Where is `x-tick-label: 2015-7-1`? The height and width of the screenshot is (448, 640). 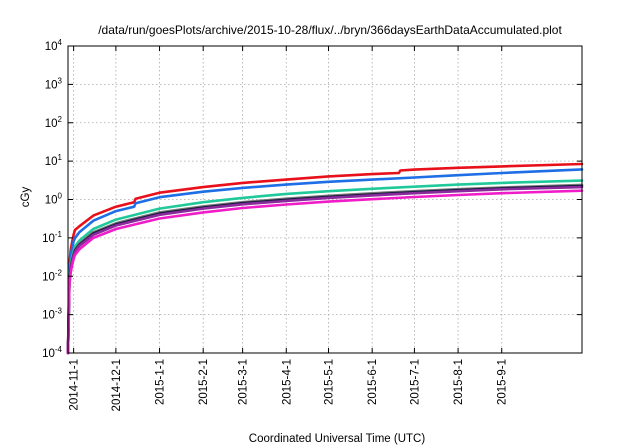
x-tick-label: 2015-7-1 is located at coordinates (415, 382).